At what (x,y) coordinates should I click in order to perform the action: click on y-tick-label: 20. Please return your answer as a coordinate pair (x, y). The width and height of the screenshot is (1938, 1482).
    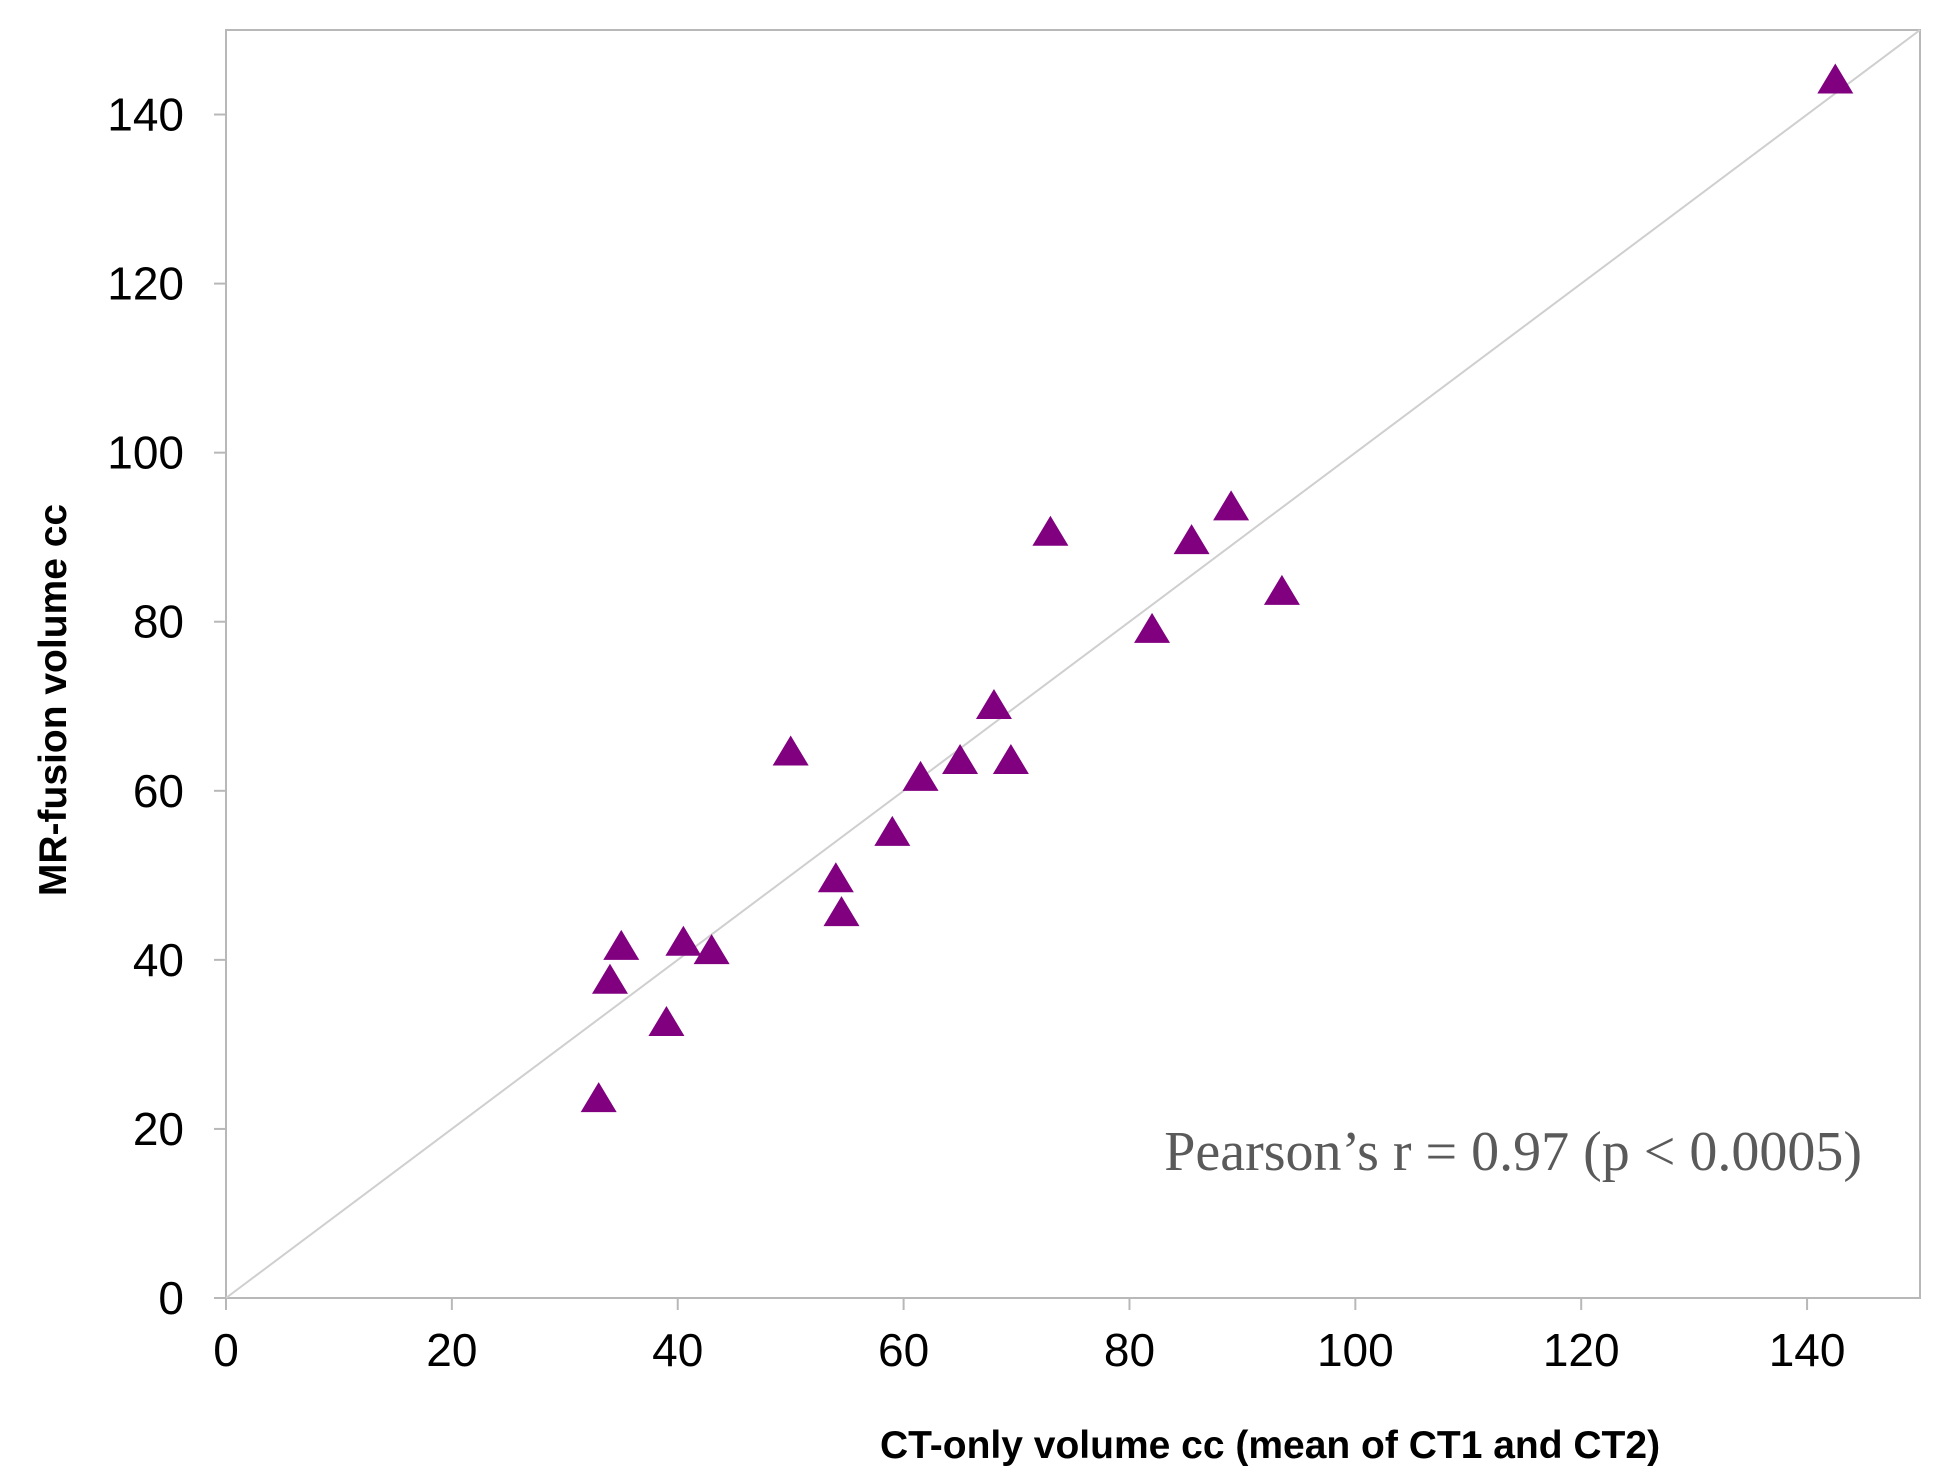
    Looking at the image, I should click on (158, 1129).